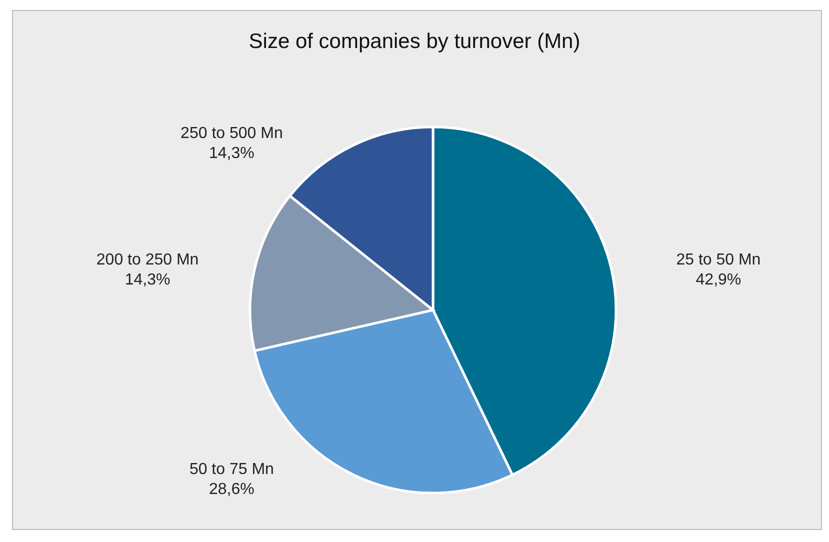 This screenshot has width=829, height=542. Describe the element at coordinates (718, 259) in the screenshot. I see `slice-label: 25 to 50 Mn` at that location.